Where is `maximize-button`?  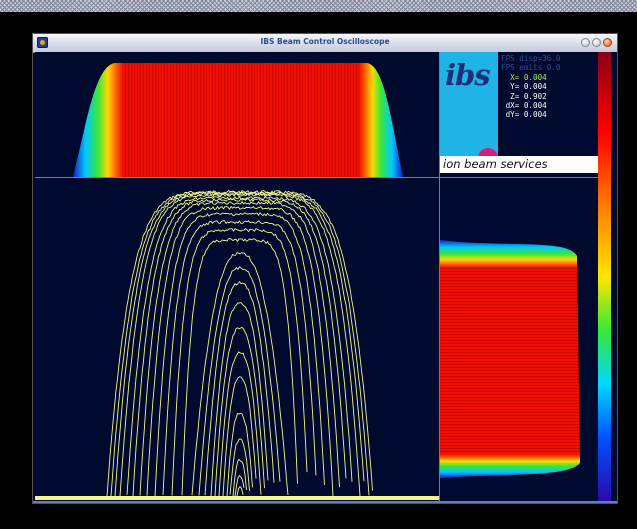 maximize-button is located at coordinates (596, 42).